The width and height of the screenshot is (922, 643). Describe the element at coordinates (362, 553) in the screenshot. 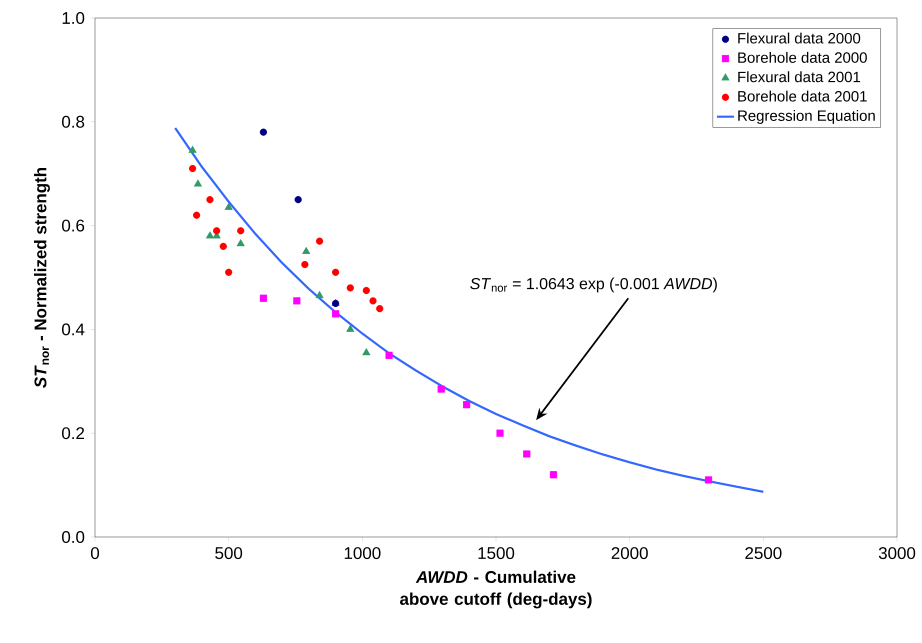

I see `x-tick-label: 1000` at that location.